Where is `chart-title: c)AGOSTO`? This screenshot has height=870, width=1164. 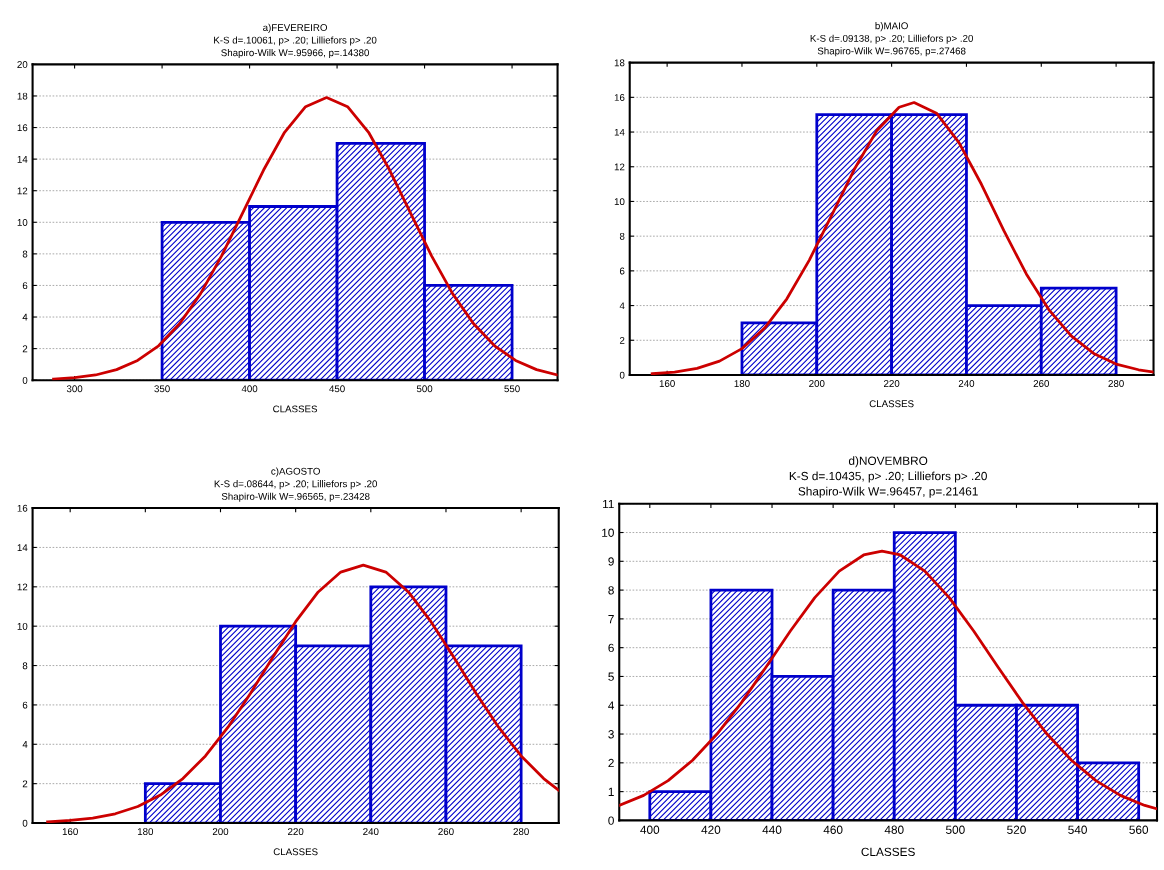 chart-title: c)AGOSTO is located at coordinates (295, 472).